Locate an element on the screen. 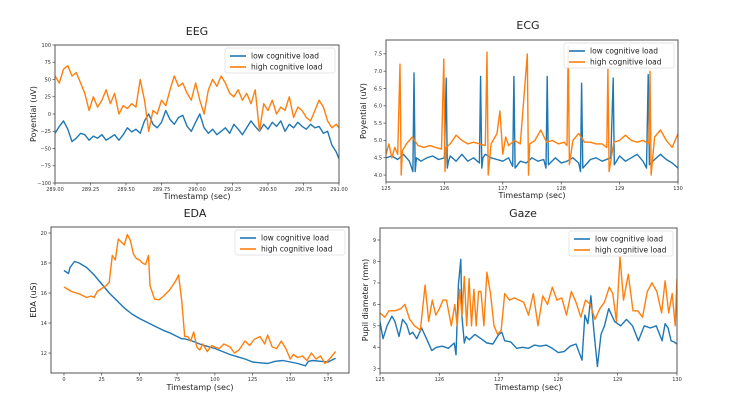 The image size is (735, 406). eeg-xtick-label: 290.50 is located at coordinates (268, 190).